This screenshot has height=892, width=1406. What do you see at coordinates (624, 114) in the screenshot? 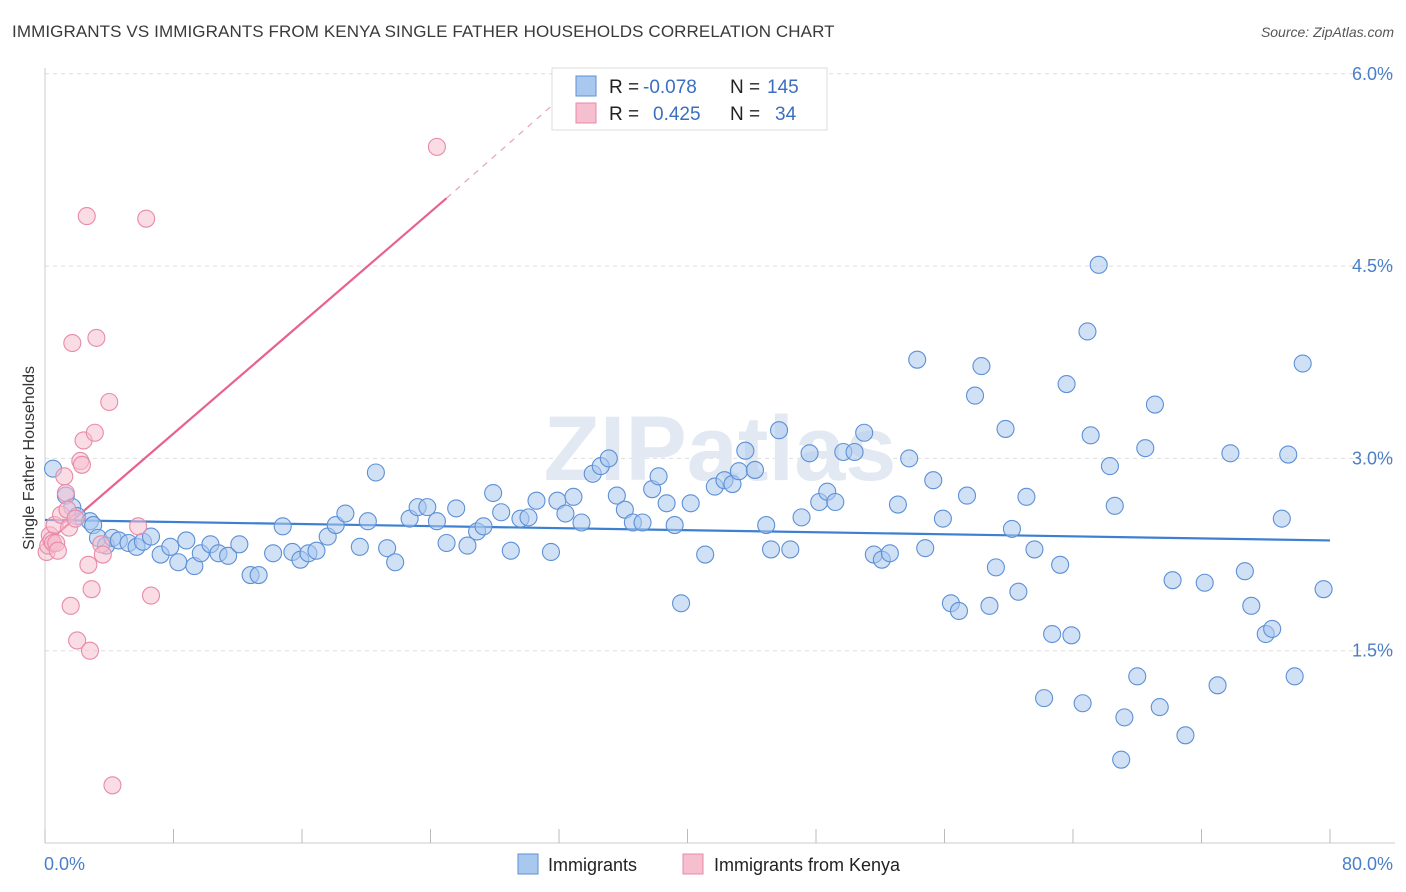
I see `legend-r-label-2: R =` at bounding box center [624, 114].